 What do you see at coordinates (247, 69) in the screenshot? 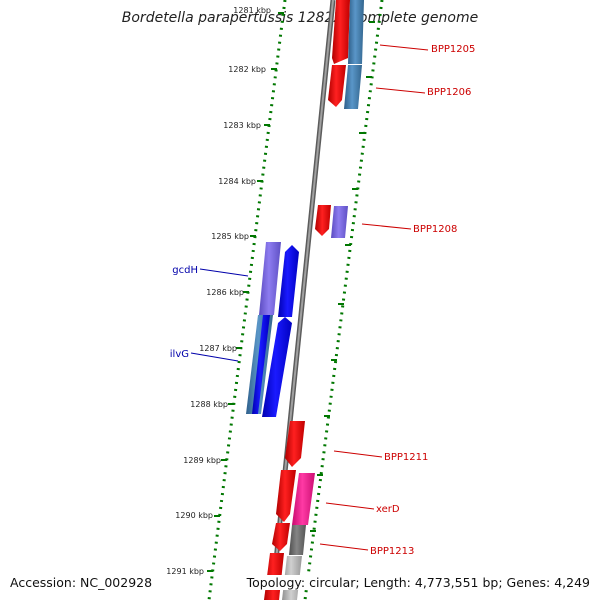
I see `tick-label: 1282 kbp` at bounding box center [247, 69].